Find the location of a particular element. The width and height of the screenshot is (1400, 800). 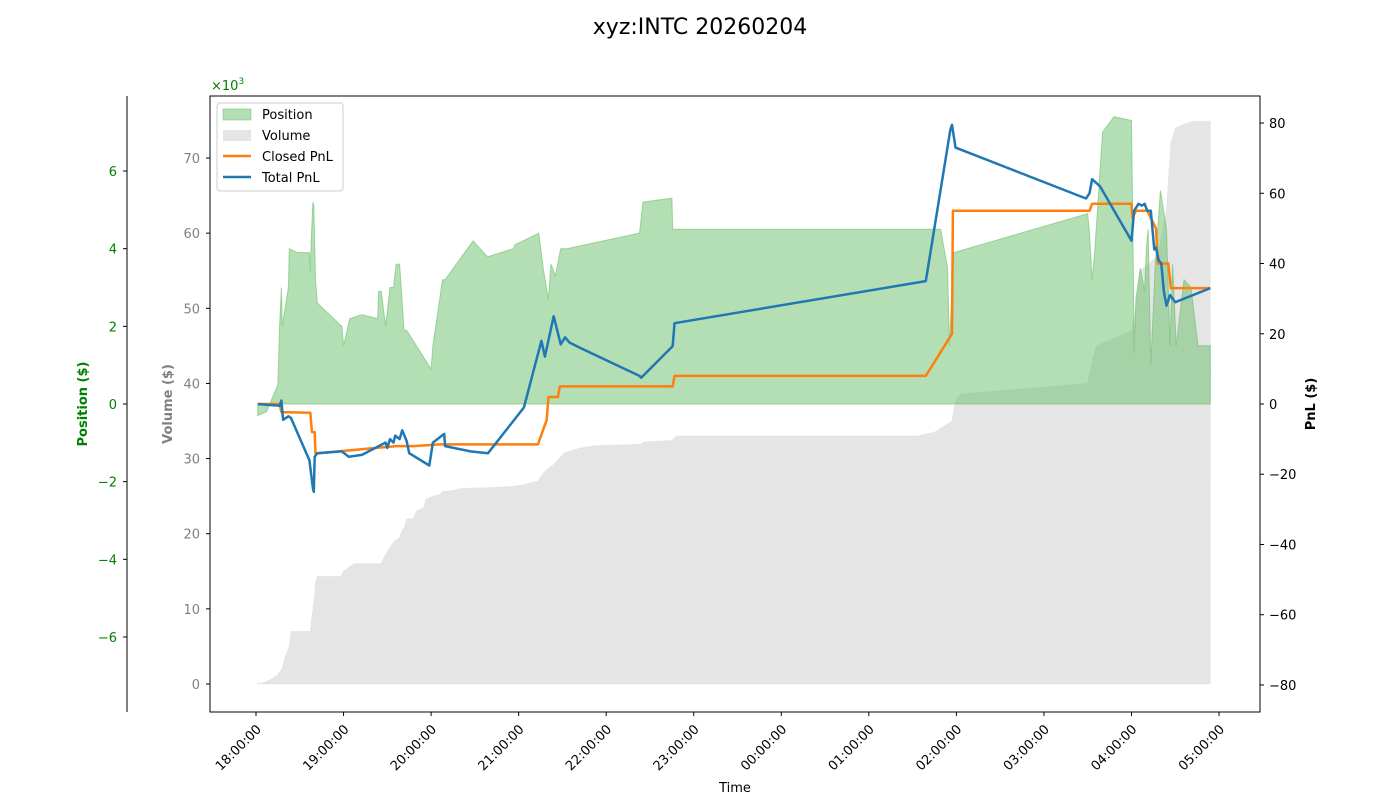

svg-text: 23:00:00 is located at coordinates (677, 748).